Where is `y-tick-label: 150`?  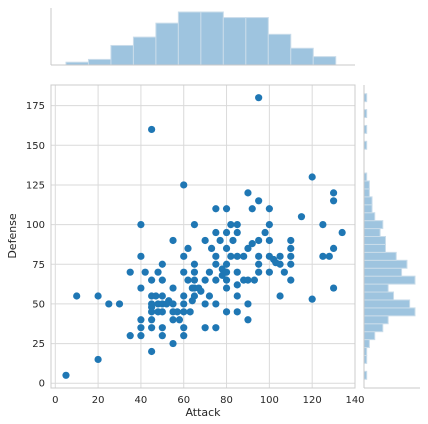 y-tick-label: 150 is located at coordinates (35, 146).